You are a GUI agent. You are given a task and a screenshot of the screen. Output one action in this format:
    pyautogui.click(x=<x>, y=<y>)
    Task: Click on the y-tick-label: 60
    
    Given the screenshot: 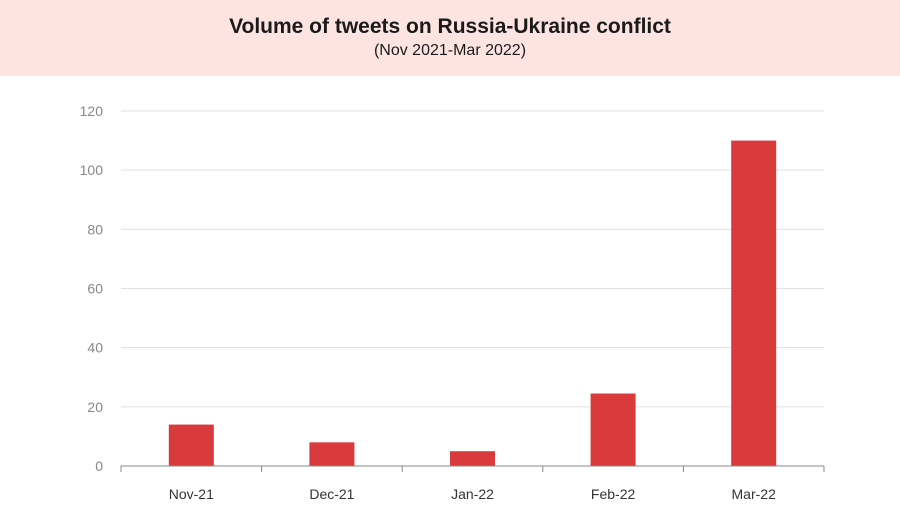 What is the action you would take?
    pyautogui.click(x=95, y=289)
    